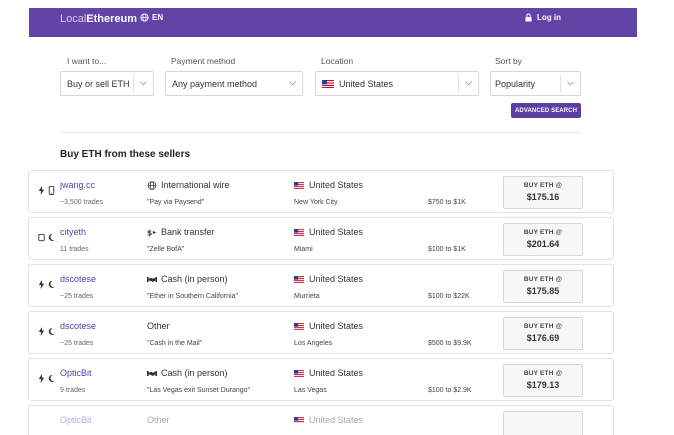 The height and width of the screenshot is (435, 674). Describe the element at coordinates (450, 390) in the screenshot. I see `trade-limits: $100 to $2.9K` at that location.